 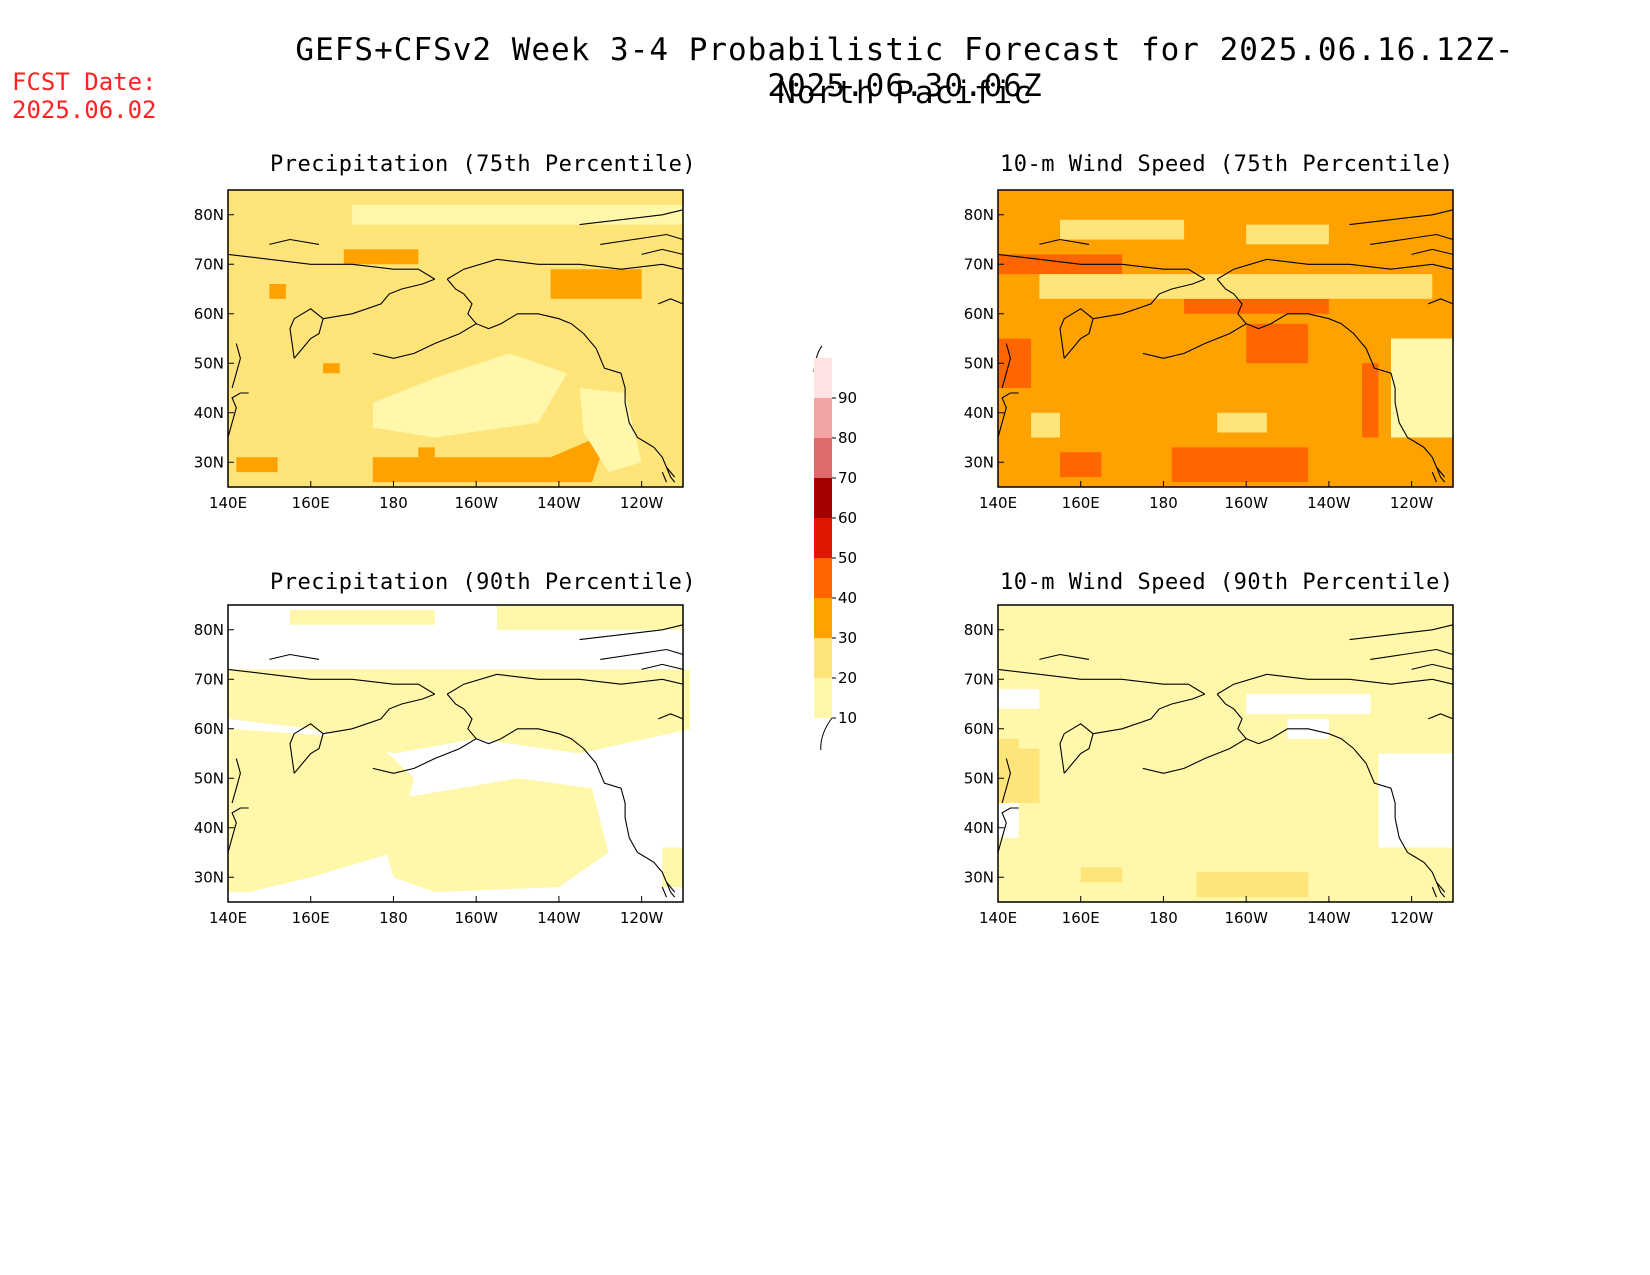 What do you see at coordinates (84, 82) in the screenshot?
I see `forecast-date-label: FCST Date:` at bounding box center [84, 82].